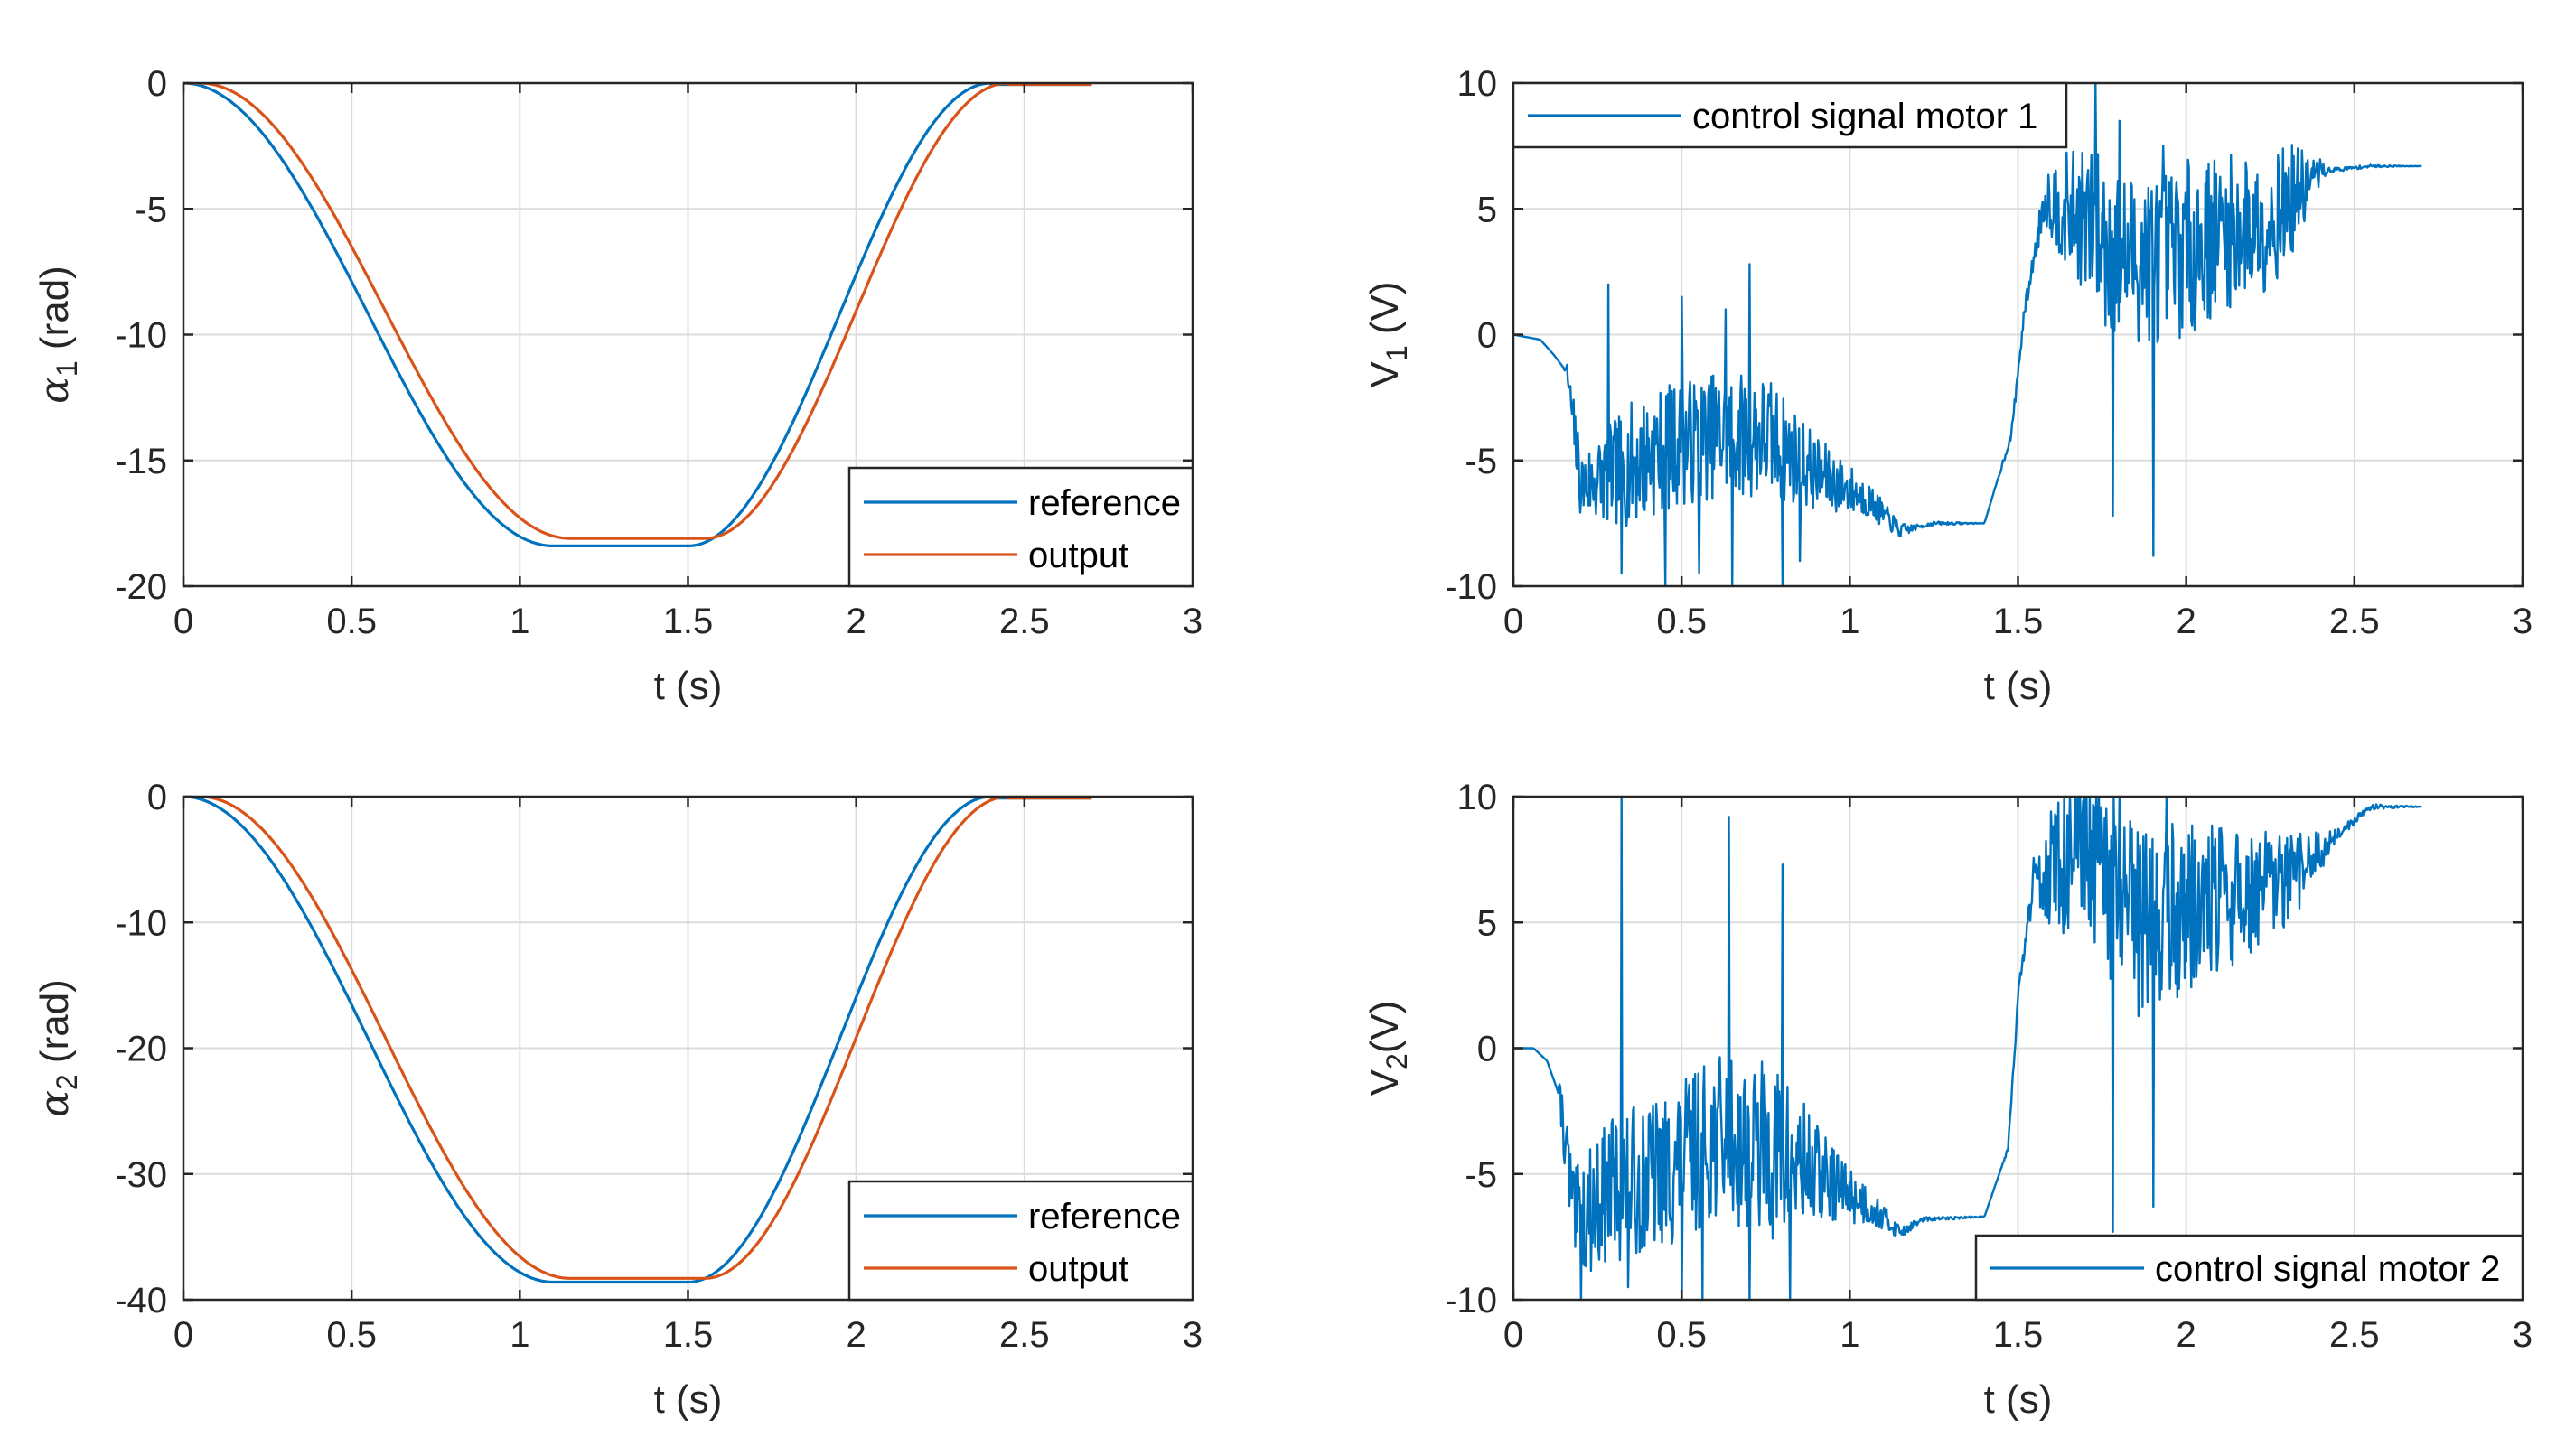 Image resolution: width=2575 pixels, height=1456 pixels. I want to click on v2-y-axis-label: V2(V), so click(1387, 1049).